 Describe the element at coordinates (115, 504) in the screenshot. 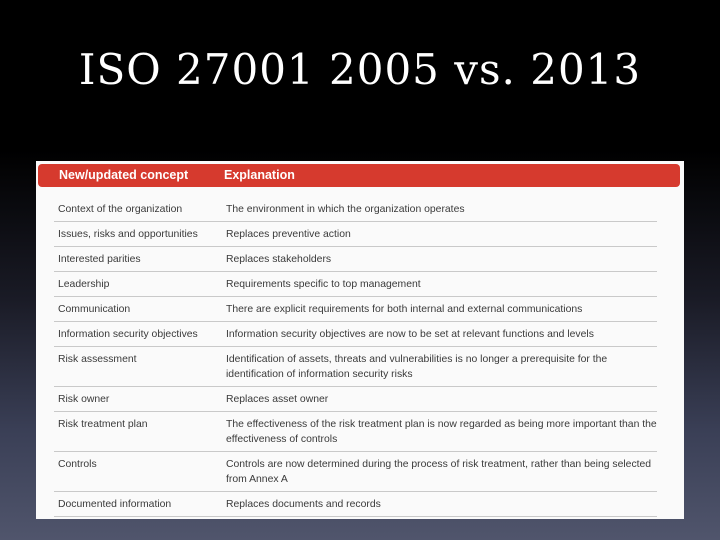

I see `concept-cell: Documented information` at that location.